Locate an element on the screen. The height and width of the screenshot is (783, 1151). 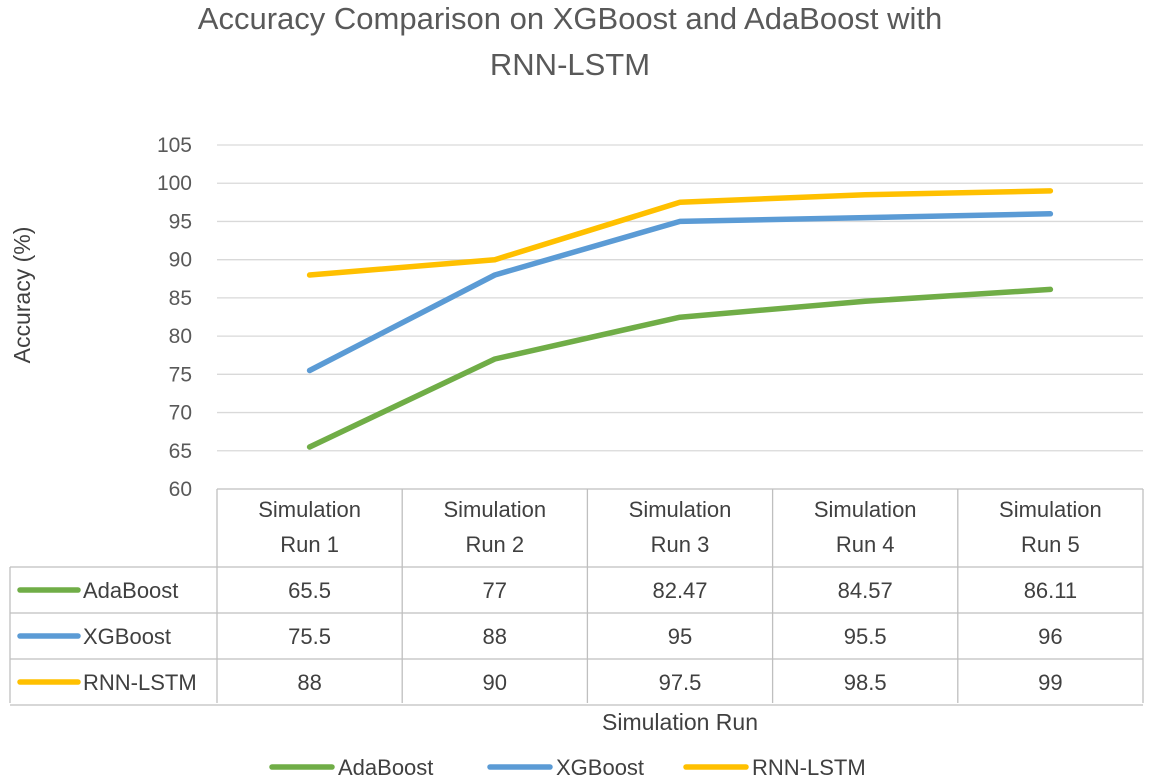
y-tick-label: 105 is located at coordinates (174, 145).